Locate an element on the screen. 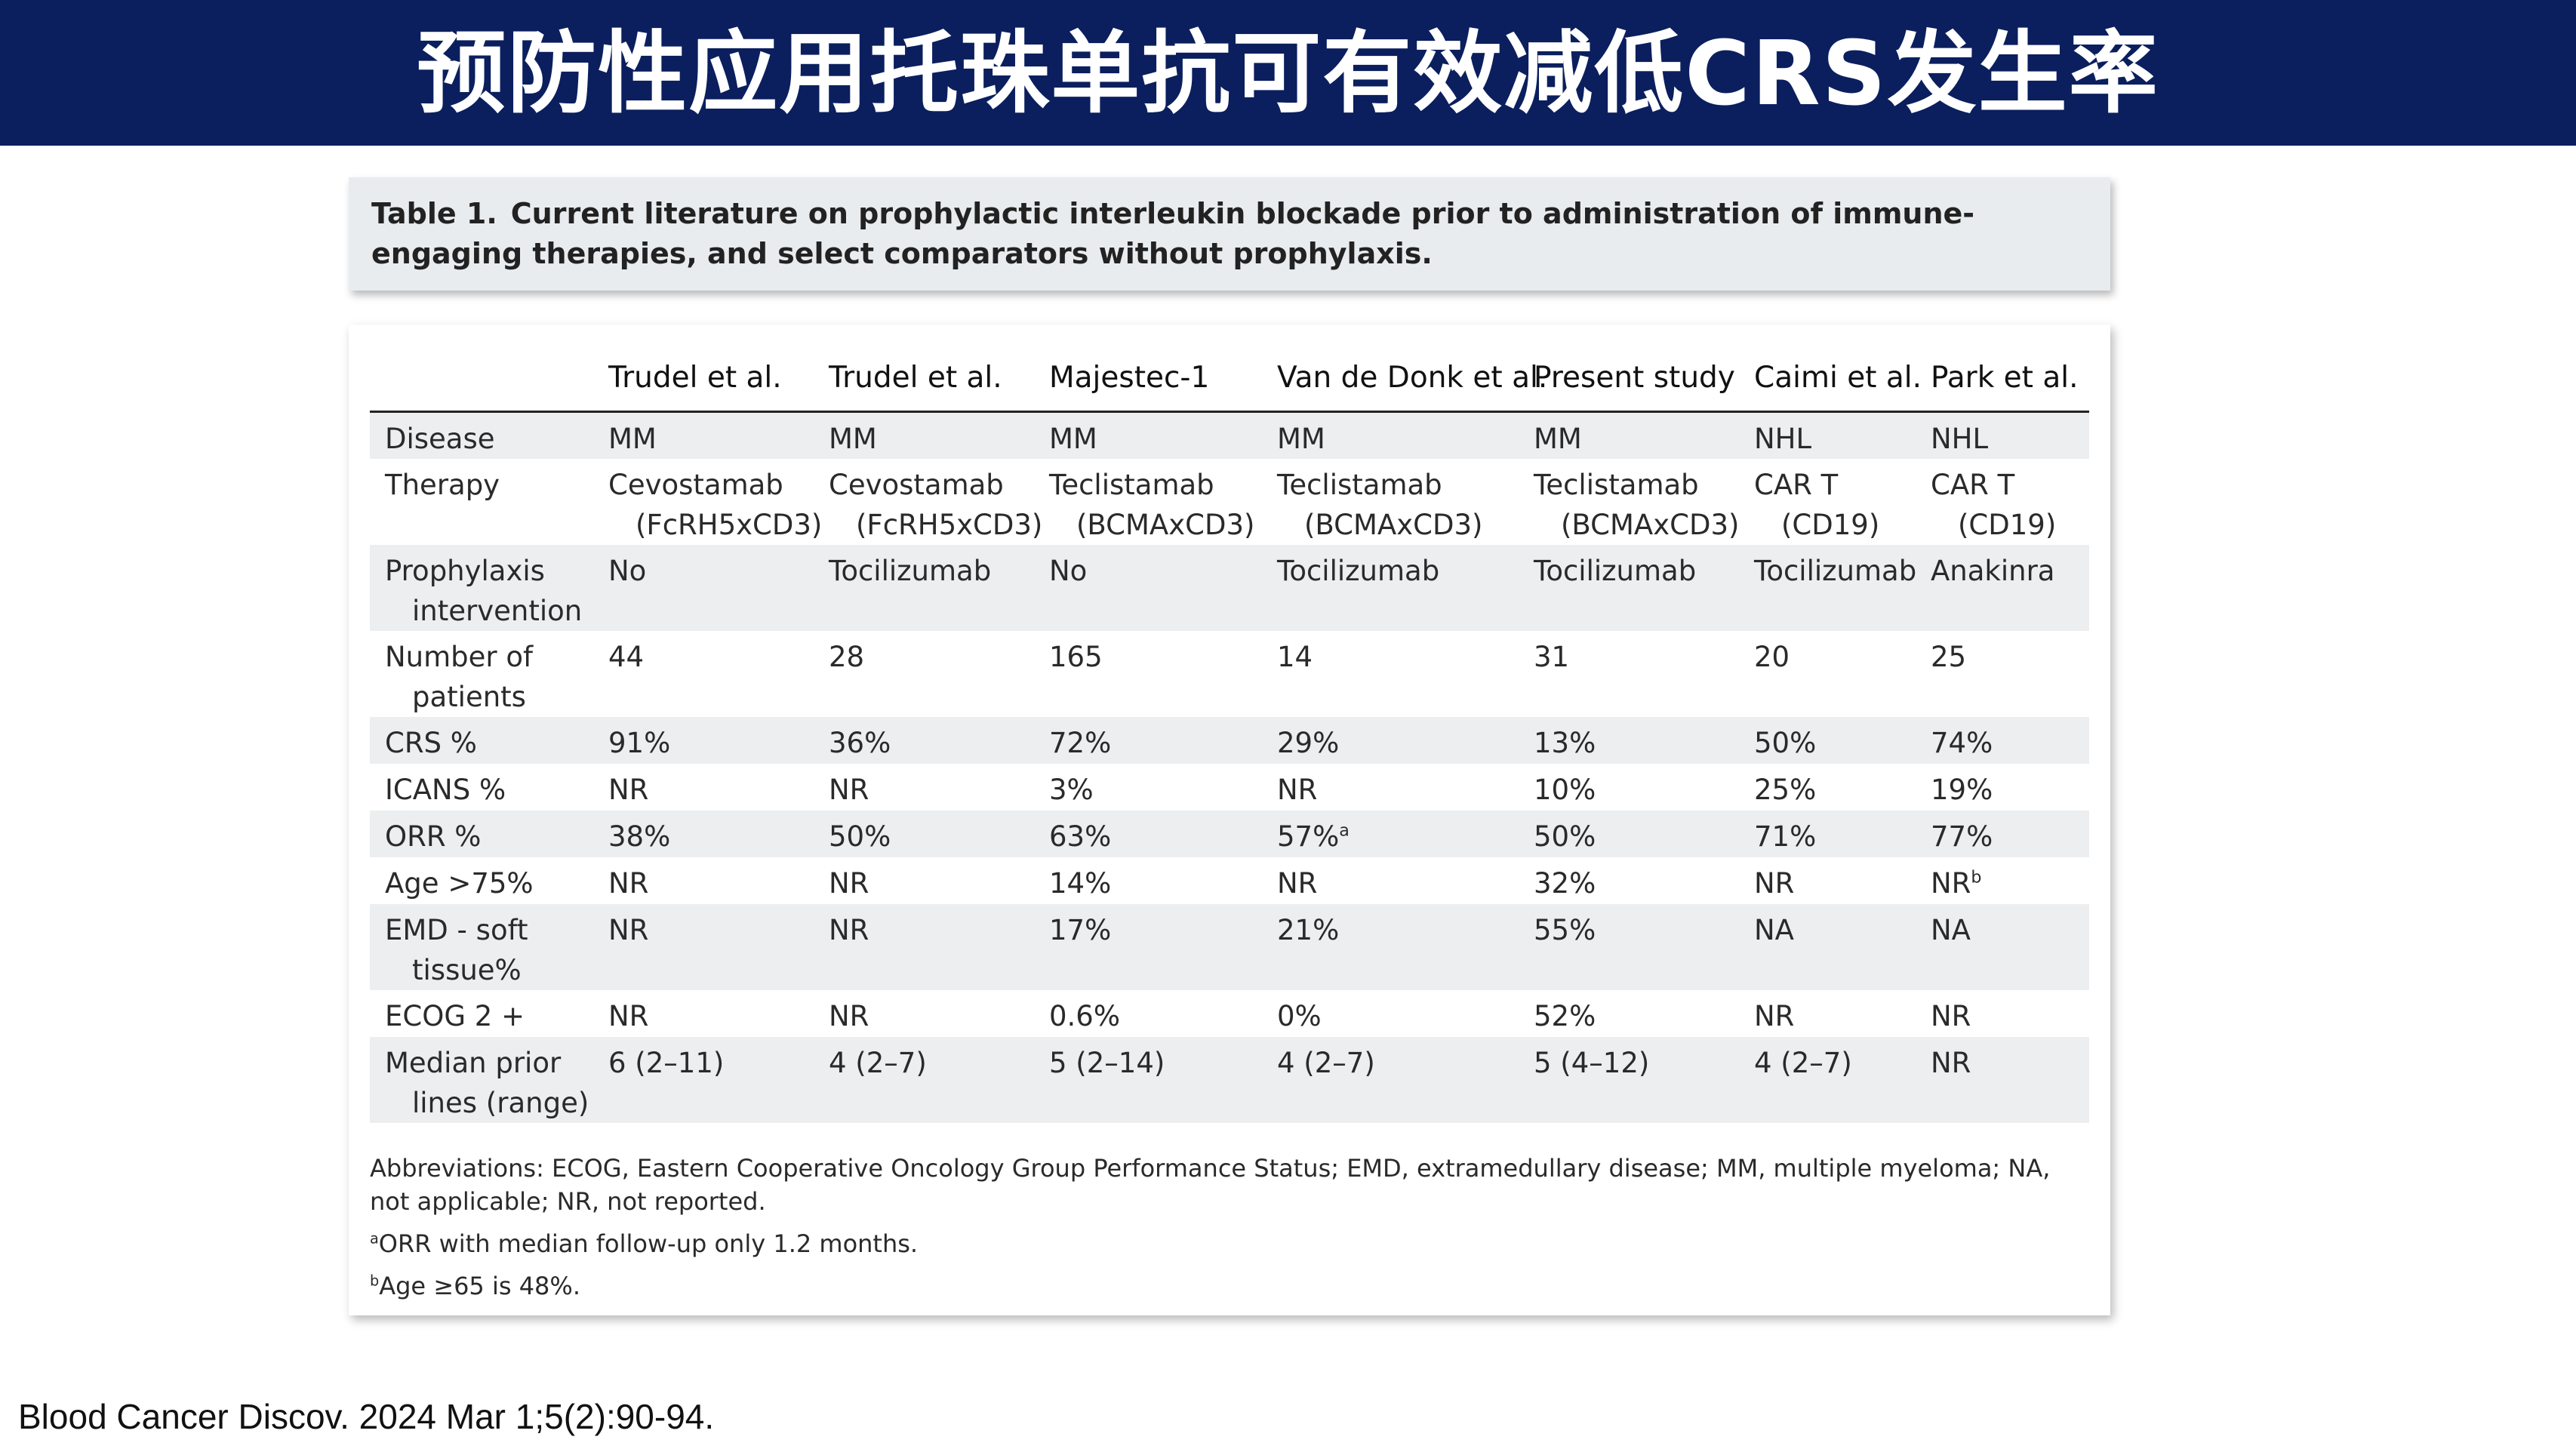  cell-line: 14 is located at coordinates (1295, 657).